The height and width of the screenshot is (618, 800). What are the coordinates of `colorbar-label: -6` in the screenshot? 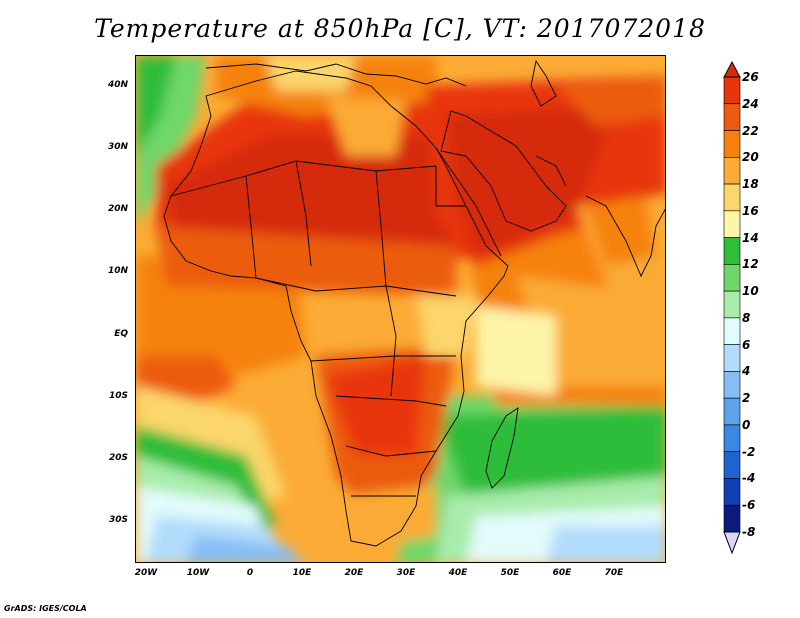 It's located at (749, 505).